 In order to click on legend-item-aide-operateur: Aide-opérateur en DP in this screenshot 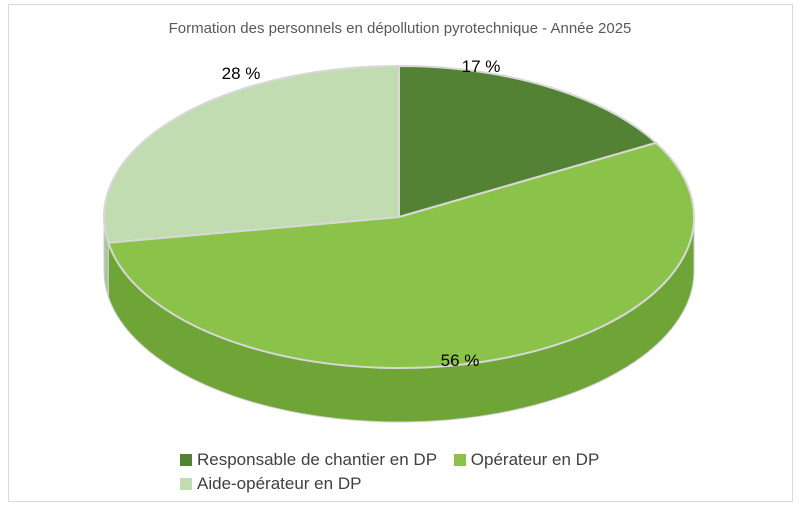, I will do `click(270, 484)`.